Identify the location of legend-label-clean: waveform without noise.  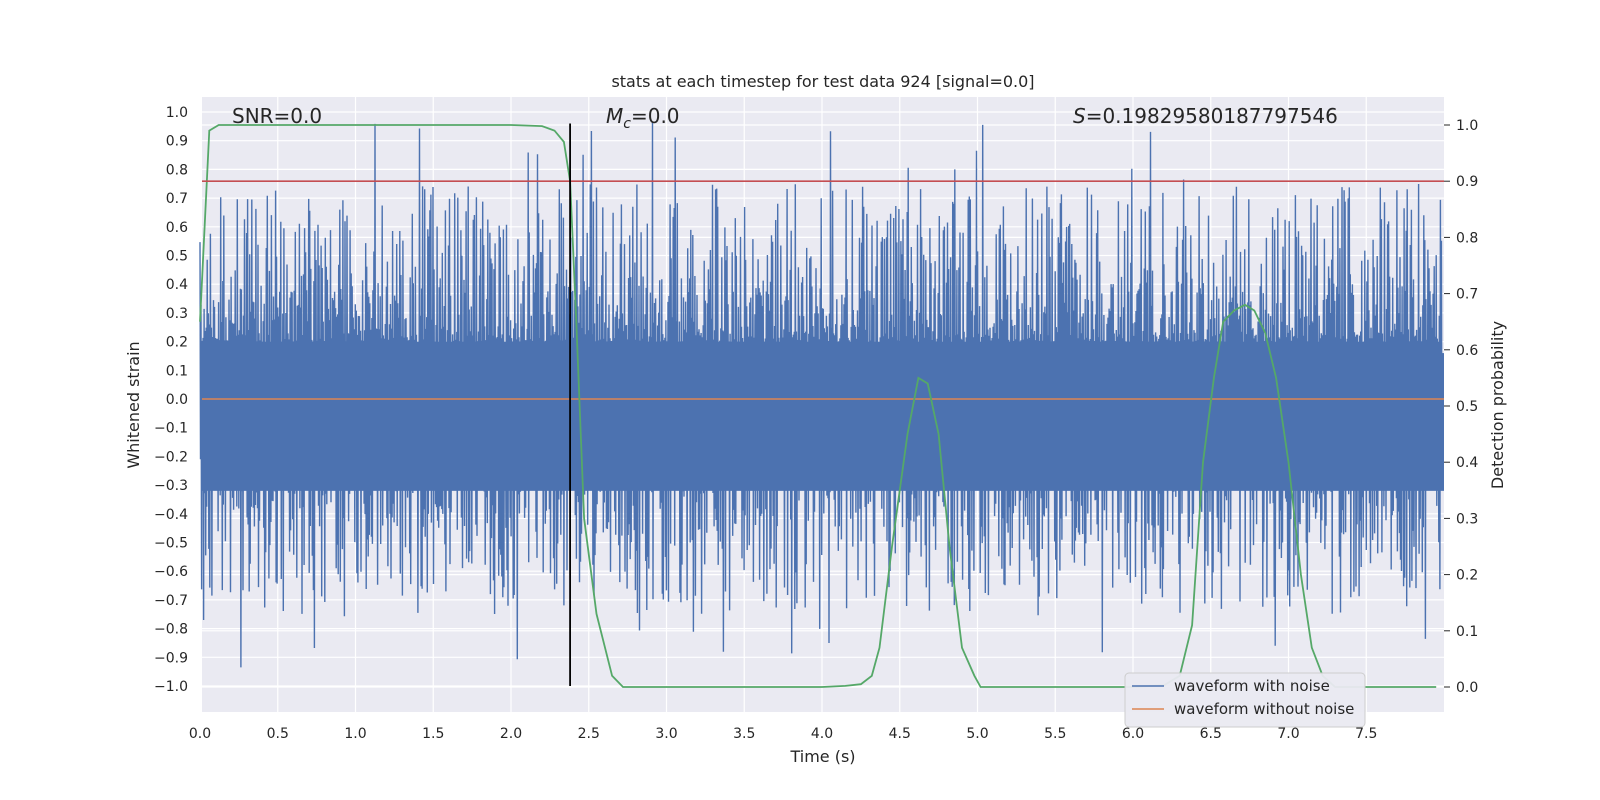
(1264, 709).